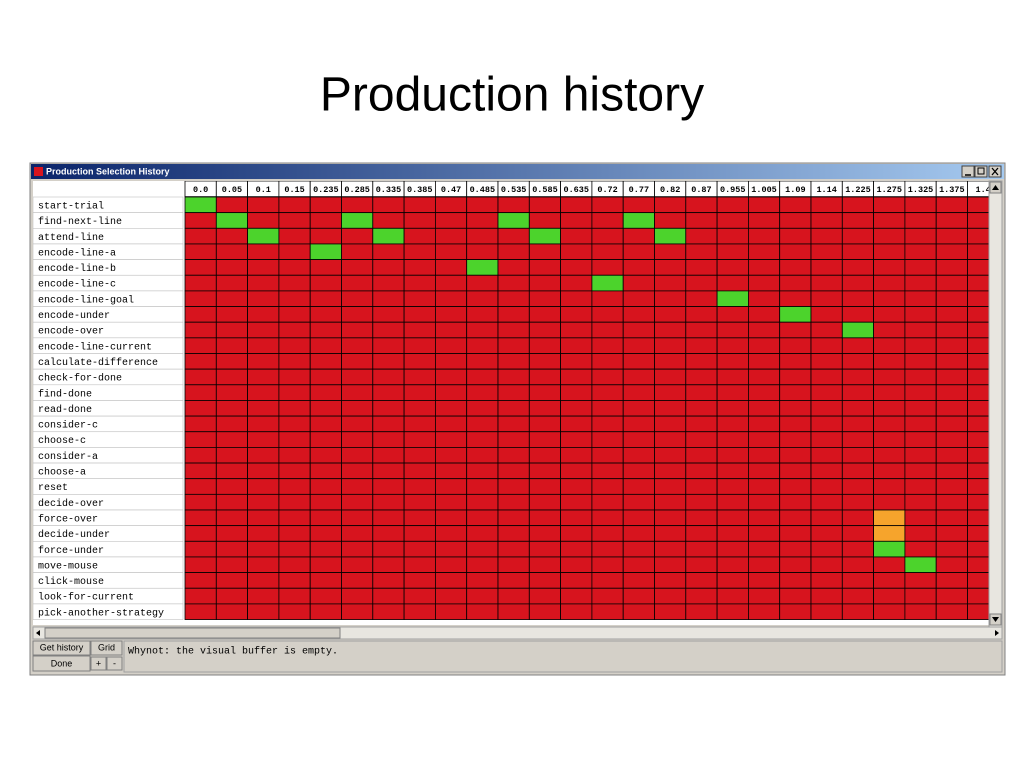 This screenshot has width=1024, height=768. Describe the element at coordinates (65, 410) in the screenshot. I see `row-label: read-done` at that location.